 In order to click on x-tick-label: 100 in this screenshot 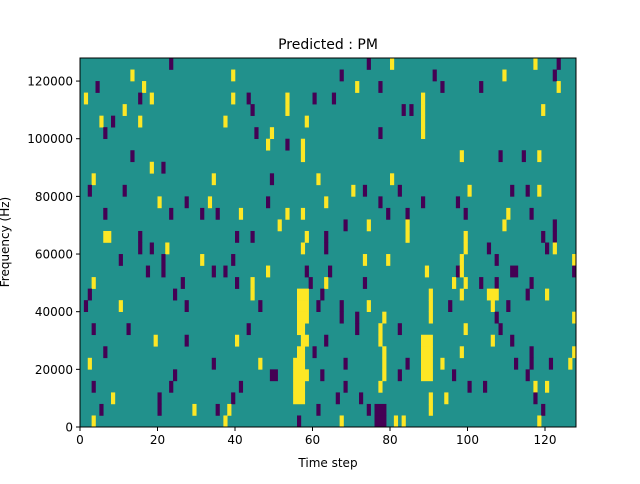, I will do `click(467, 440)`.